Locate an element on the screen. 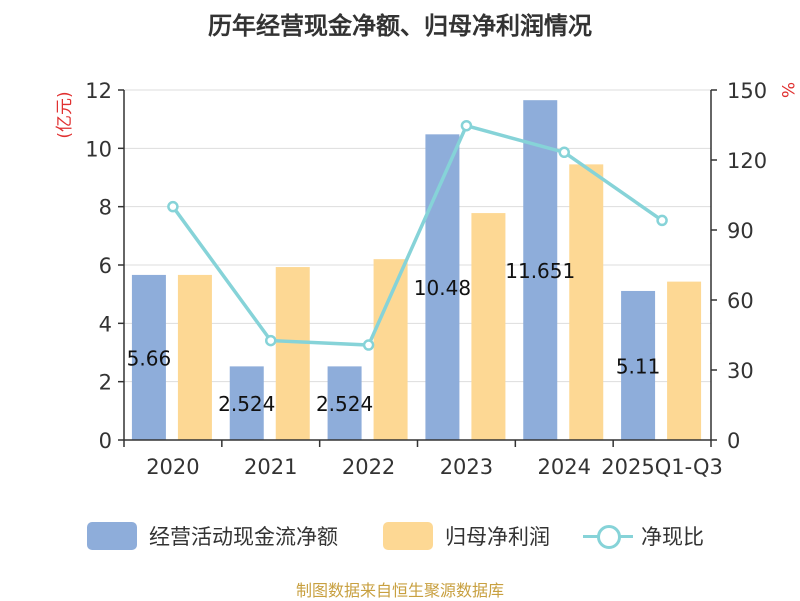 Image resolution: width=800 pixels, height=601 pixels. right-tick-label: 30 is located at coordinates (740, 371).